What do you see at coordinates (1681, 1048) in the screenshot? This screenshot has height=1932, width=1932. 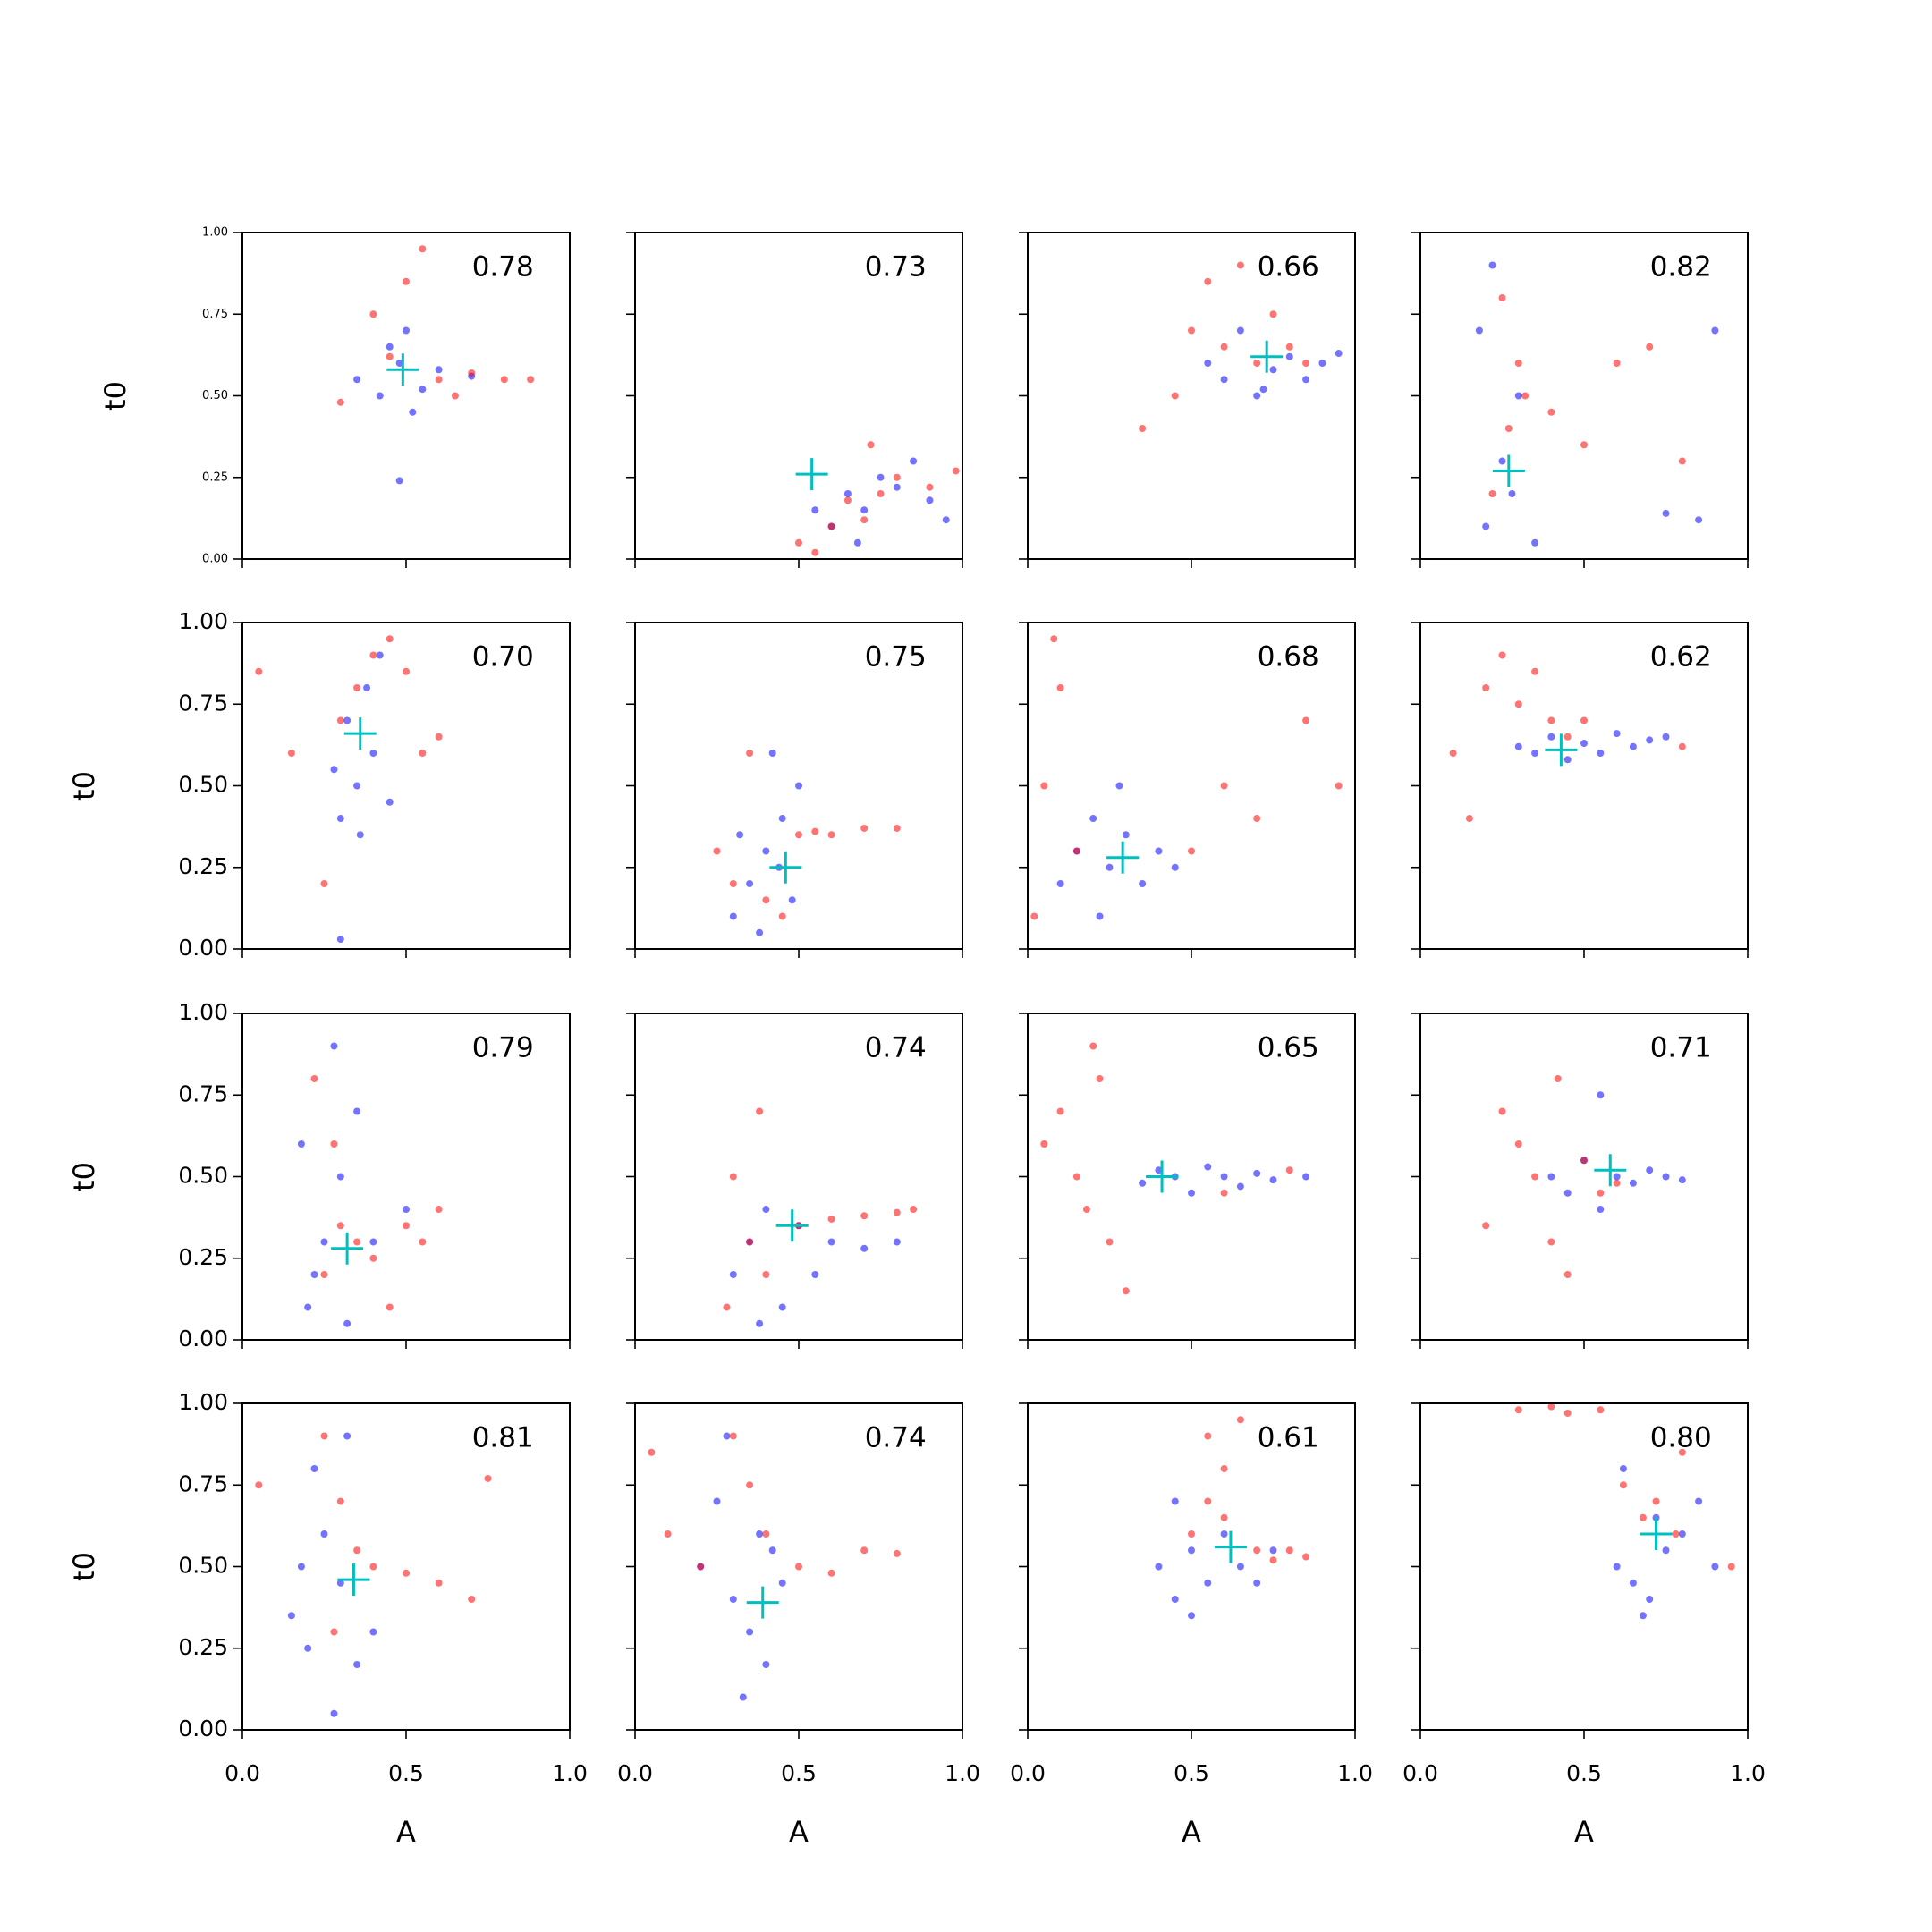 I see `panel-annotation: 0.71` at bounding box center [1681, 1048].